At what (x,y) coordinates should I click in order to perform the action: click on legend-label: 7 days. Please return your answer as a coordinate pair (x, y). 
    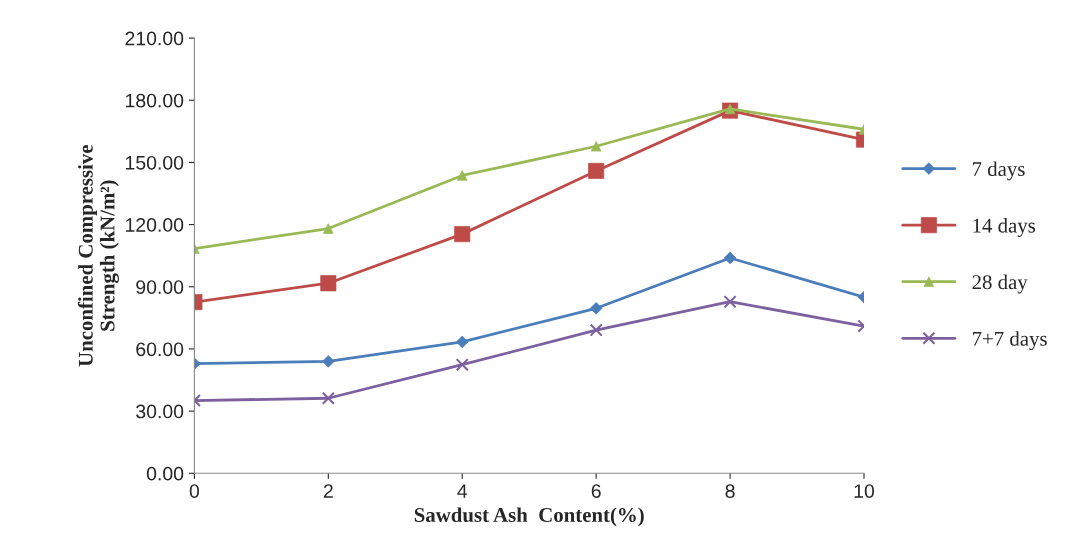
    Looking at the image, I should click on (998, 171).